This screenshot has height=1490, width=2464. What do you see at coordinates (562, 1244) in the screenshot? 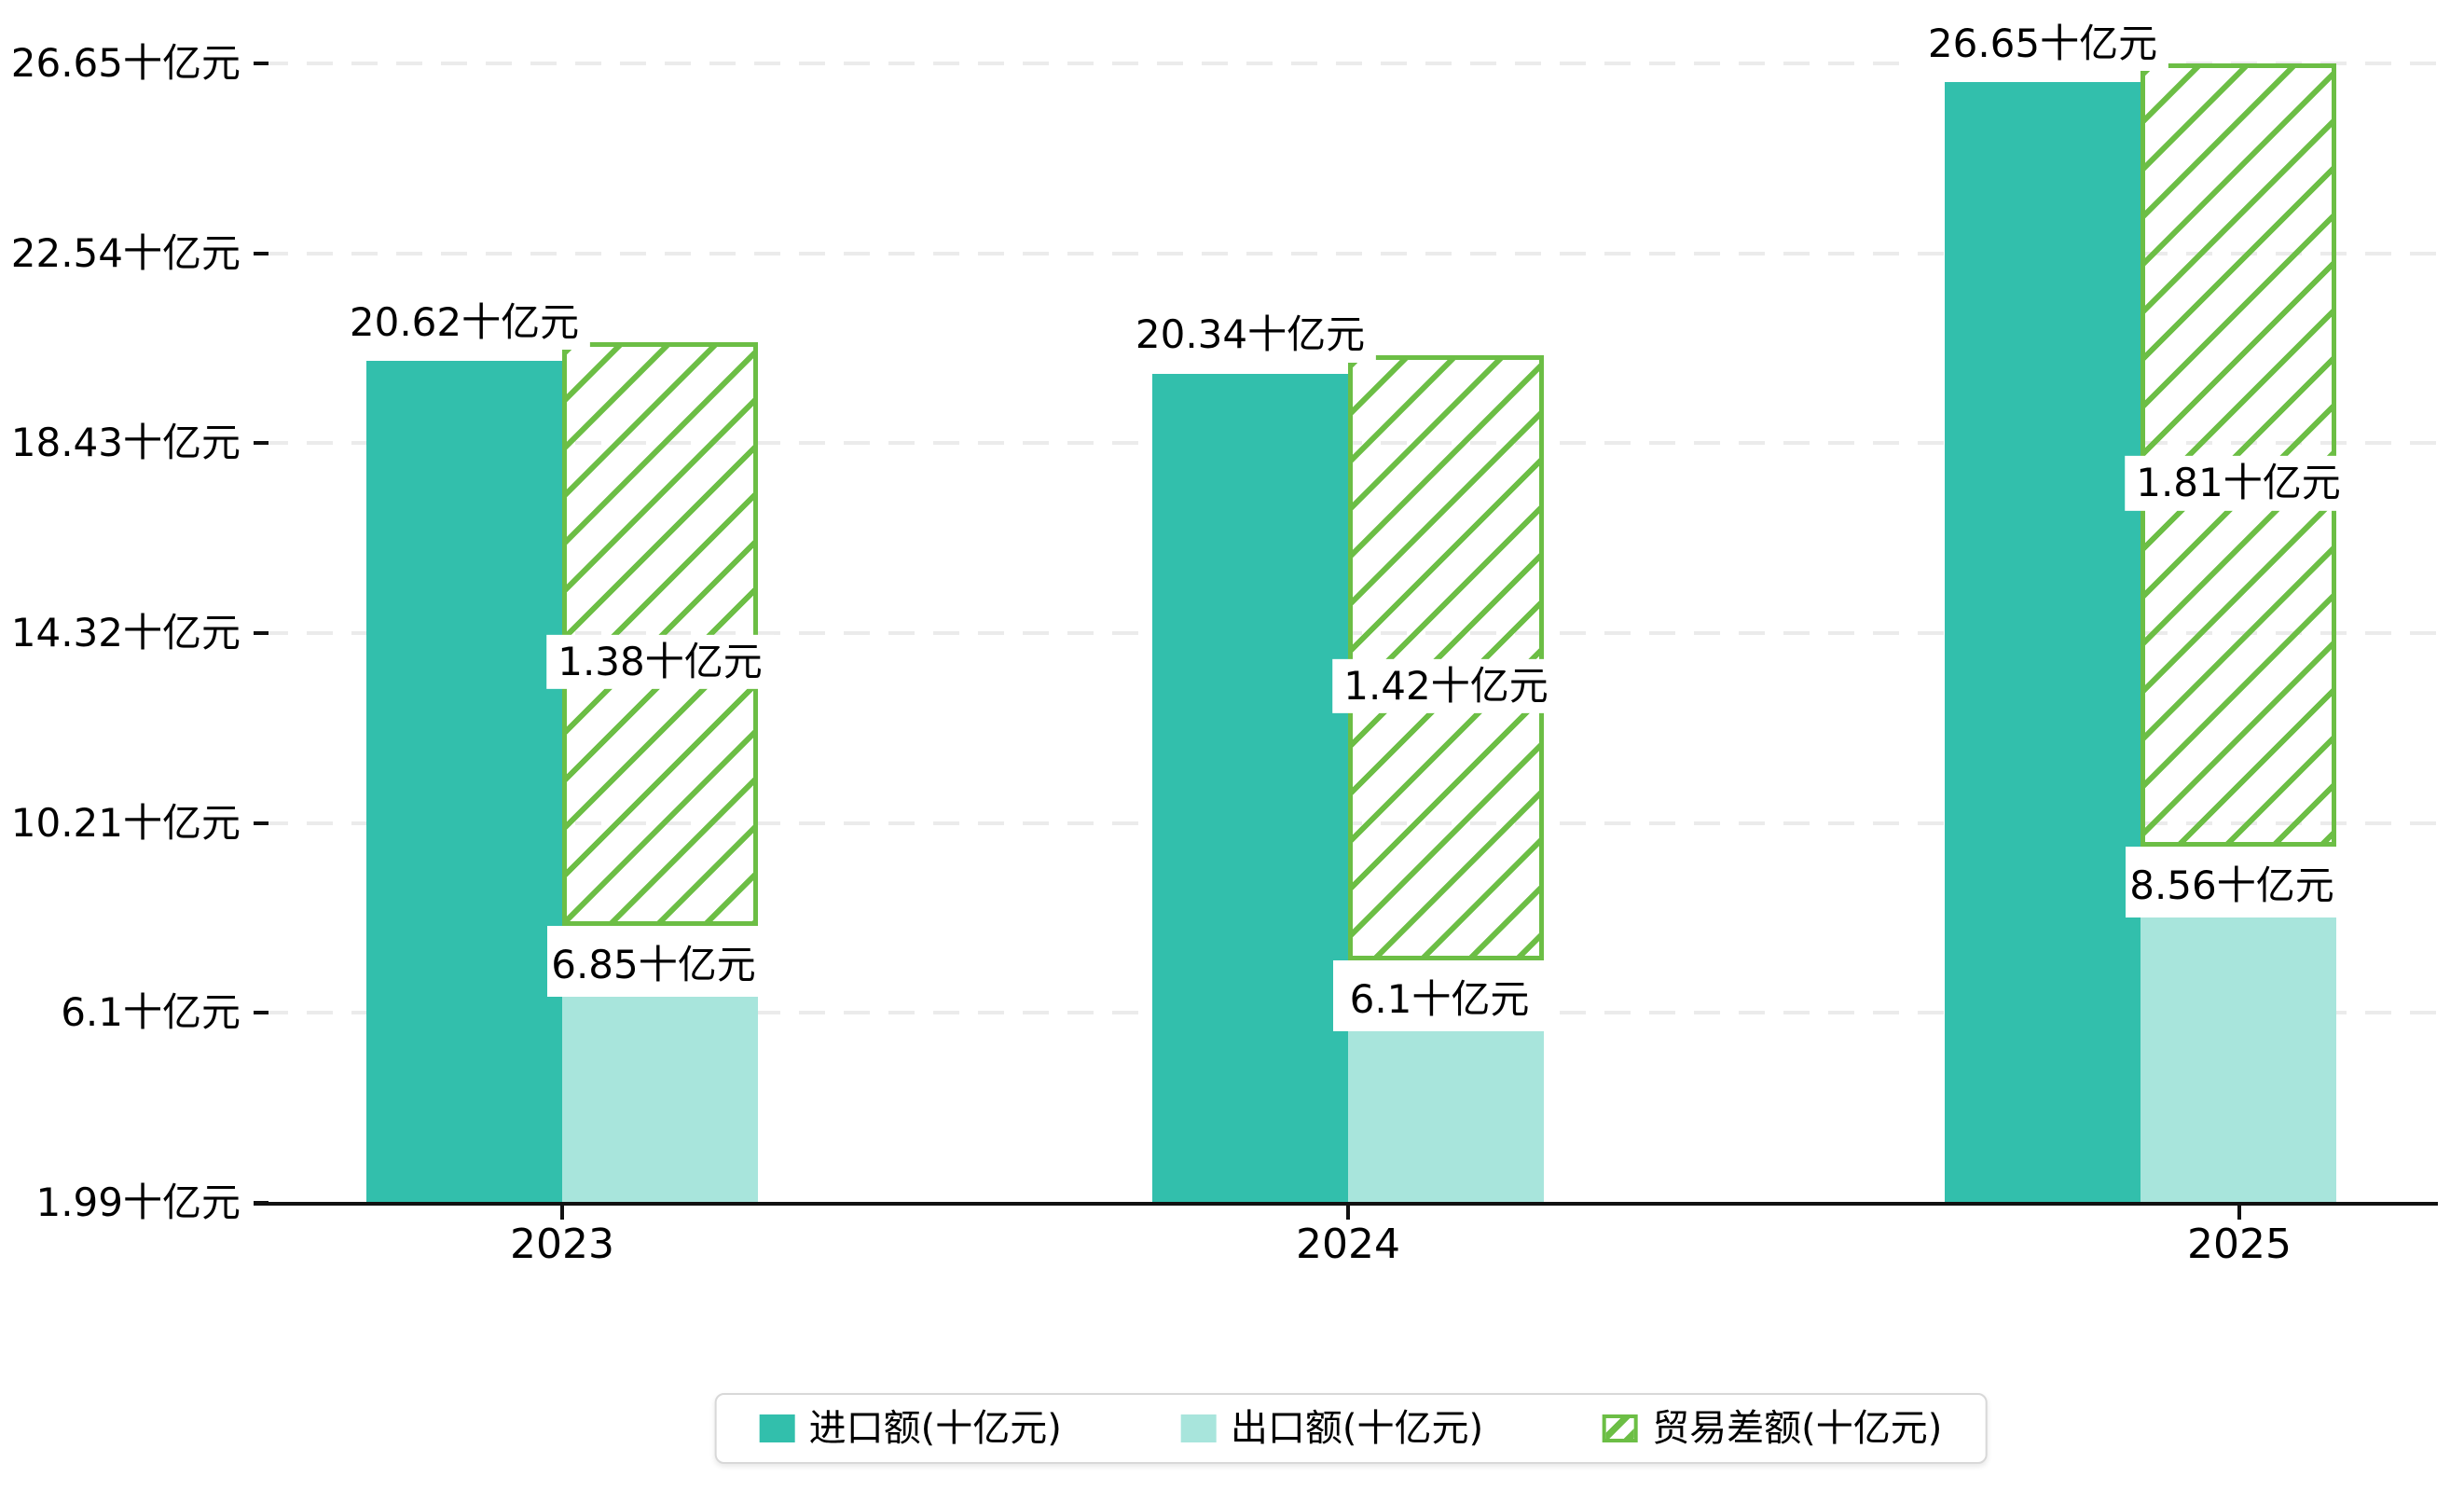
I see `x-axis-tick-label: 2023` at bounding box center [562, 1244].